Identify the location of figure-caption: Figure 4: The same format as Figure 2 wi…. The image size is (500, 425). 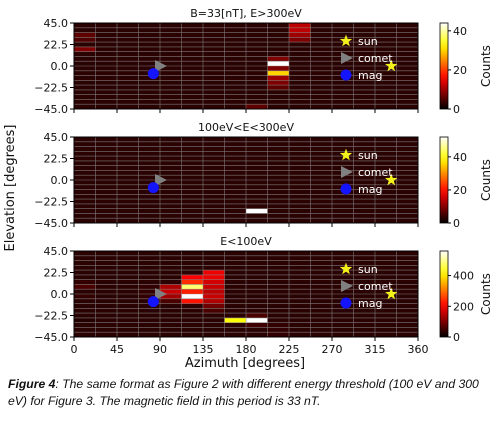
(251, 393).